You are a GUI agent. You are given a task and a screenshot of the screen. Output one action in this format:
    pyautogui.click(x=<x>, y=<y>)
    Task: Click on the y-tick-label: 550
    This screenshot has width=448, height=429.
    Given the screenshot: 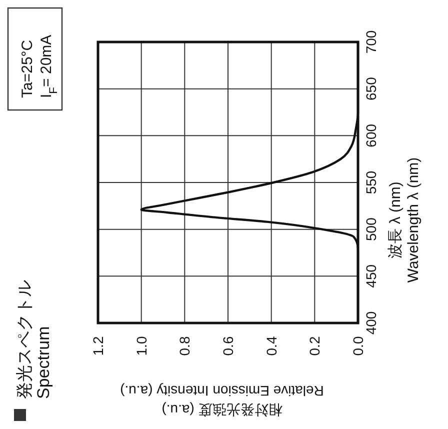 What is the action you would take?
    pyautogui.click(x=371, y=182)
    